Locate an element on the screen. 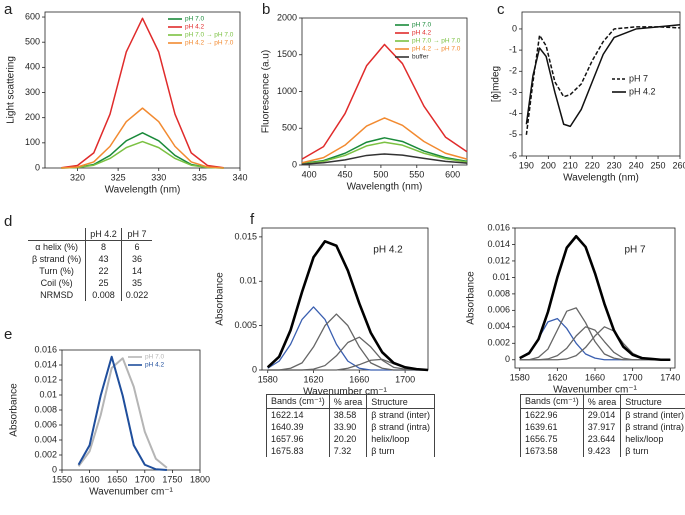 This screenshot has width=685, height=515. table-row: β strand (%) 43 36 is located at coordinates (90, 259).